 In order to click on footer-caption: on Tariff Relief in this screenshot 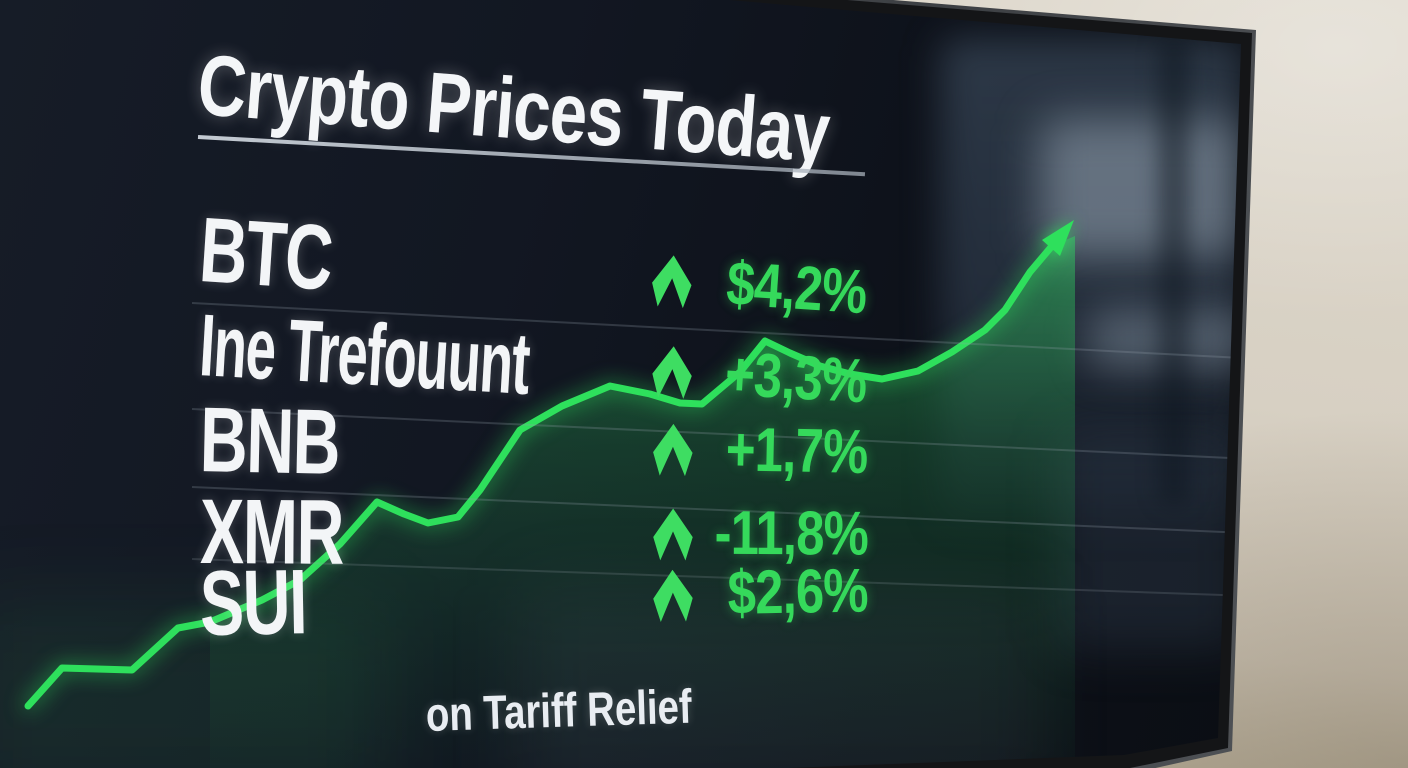, I will do `click(559, 711)`.